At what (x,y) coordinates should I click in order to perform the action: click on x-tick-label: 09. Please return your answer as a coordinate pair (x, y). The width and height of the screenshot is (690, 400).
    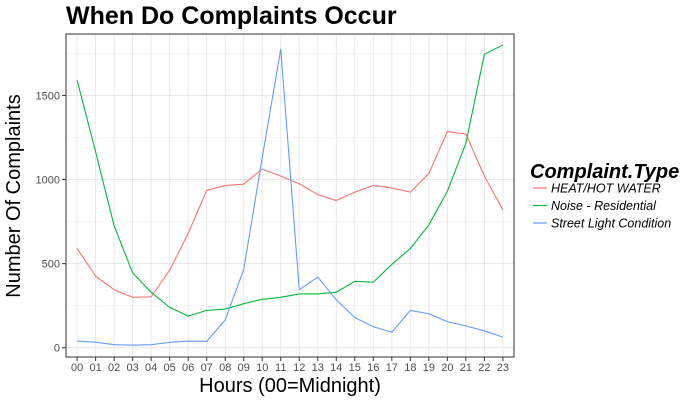
    Looking at the image, I should click on (244, 368).